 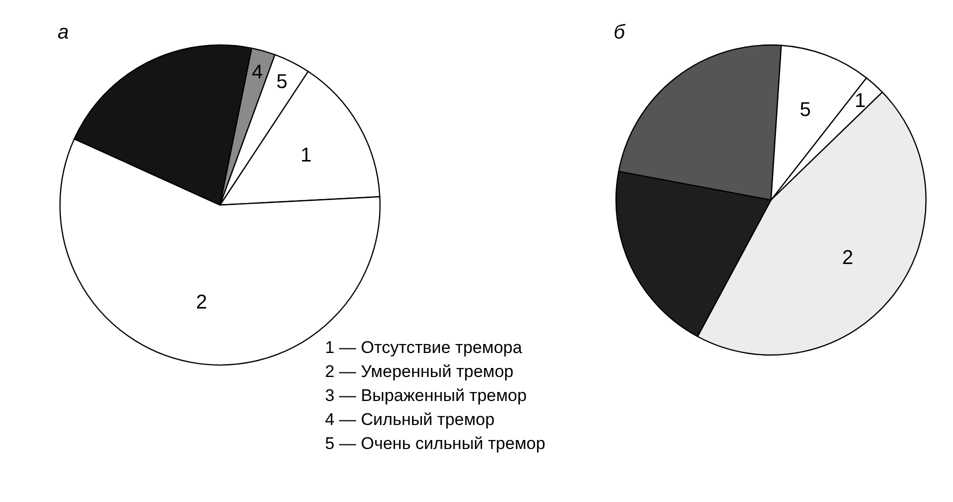 What do you see at coordinates (620, 33) in the screenshot?
I see `chart-title: б` at bounding box center [620, 33].